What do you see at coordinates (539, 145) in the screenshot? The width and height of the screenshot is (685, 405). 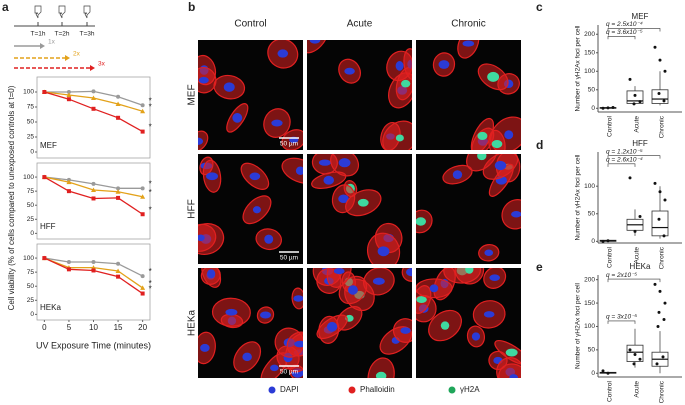 I see `panel-label: d` at bounding box center [539, 145].